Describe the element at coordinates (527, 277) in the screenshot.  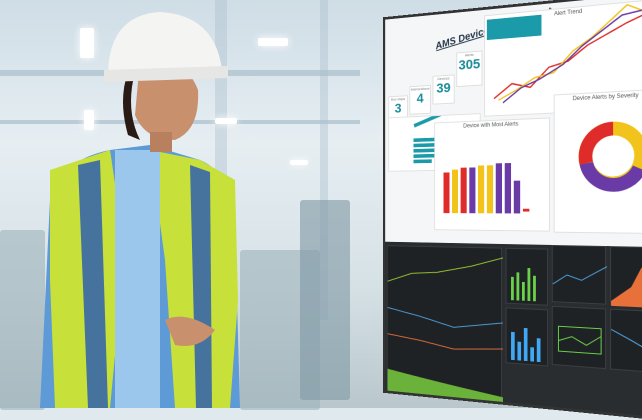
I see `green-bars-tile` at that location.